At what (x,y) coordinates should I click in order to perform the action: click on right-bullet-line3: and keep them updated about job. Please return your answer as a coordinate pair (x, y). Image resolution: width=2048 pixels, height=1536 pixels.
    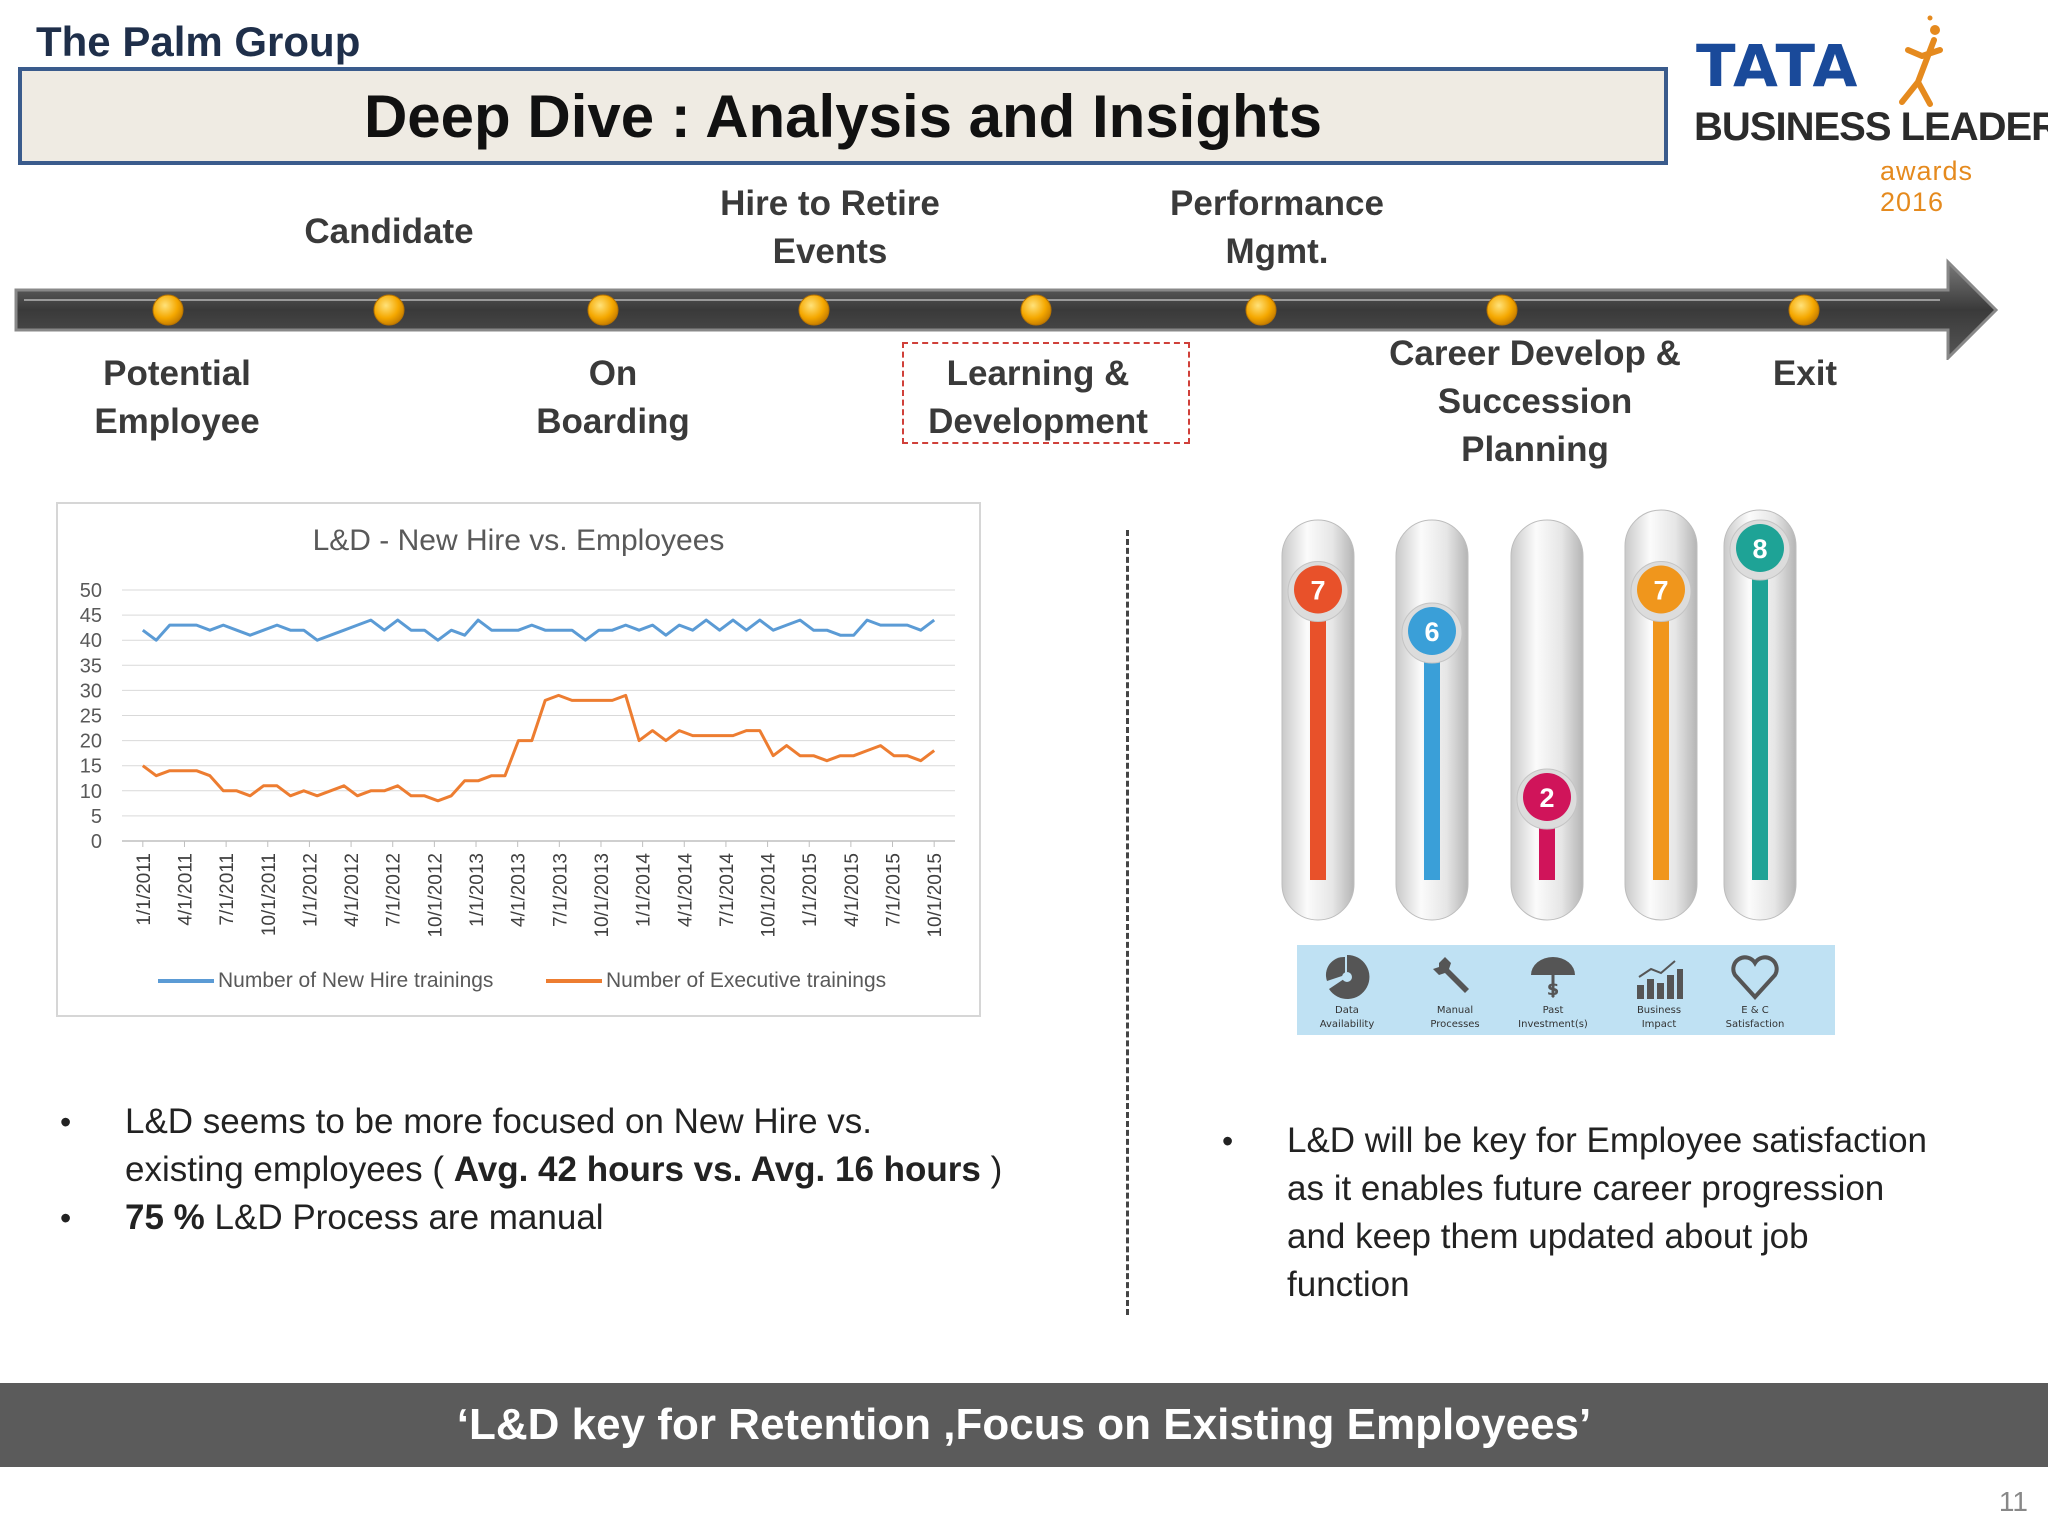
    Looking at the image, I should click on (1548, 1236).